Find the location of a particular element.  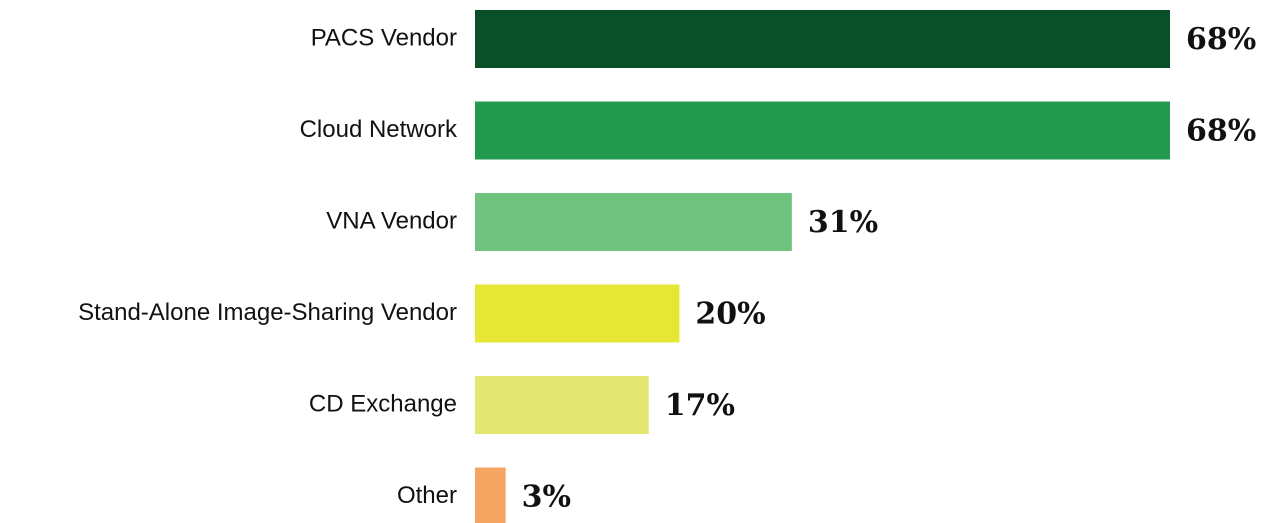

category-label: Other is located at coordinates (427, 495).